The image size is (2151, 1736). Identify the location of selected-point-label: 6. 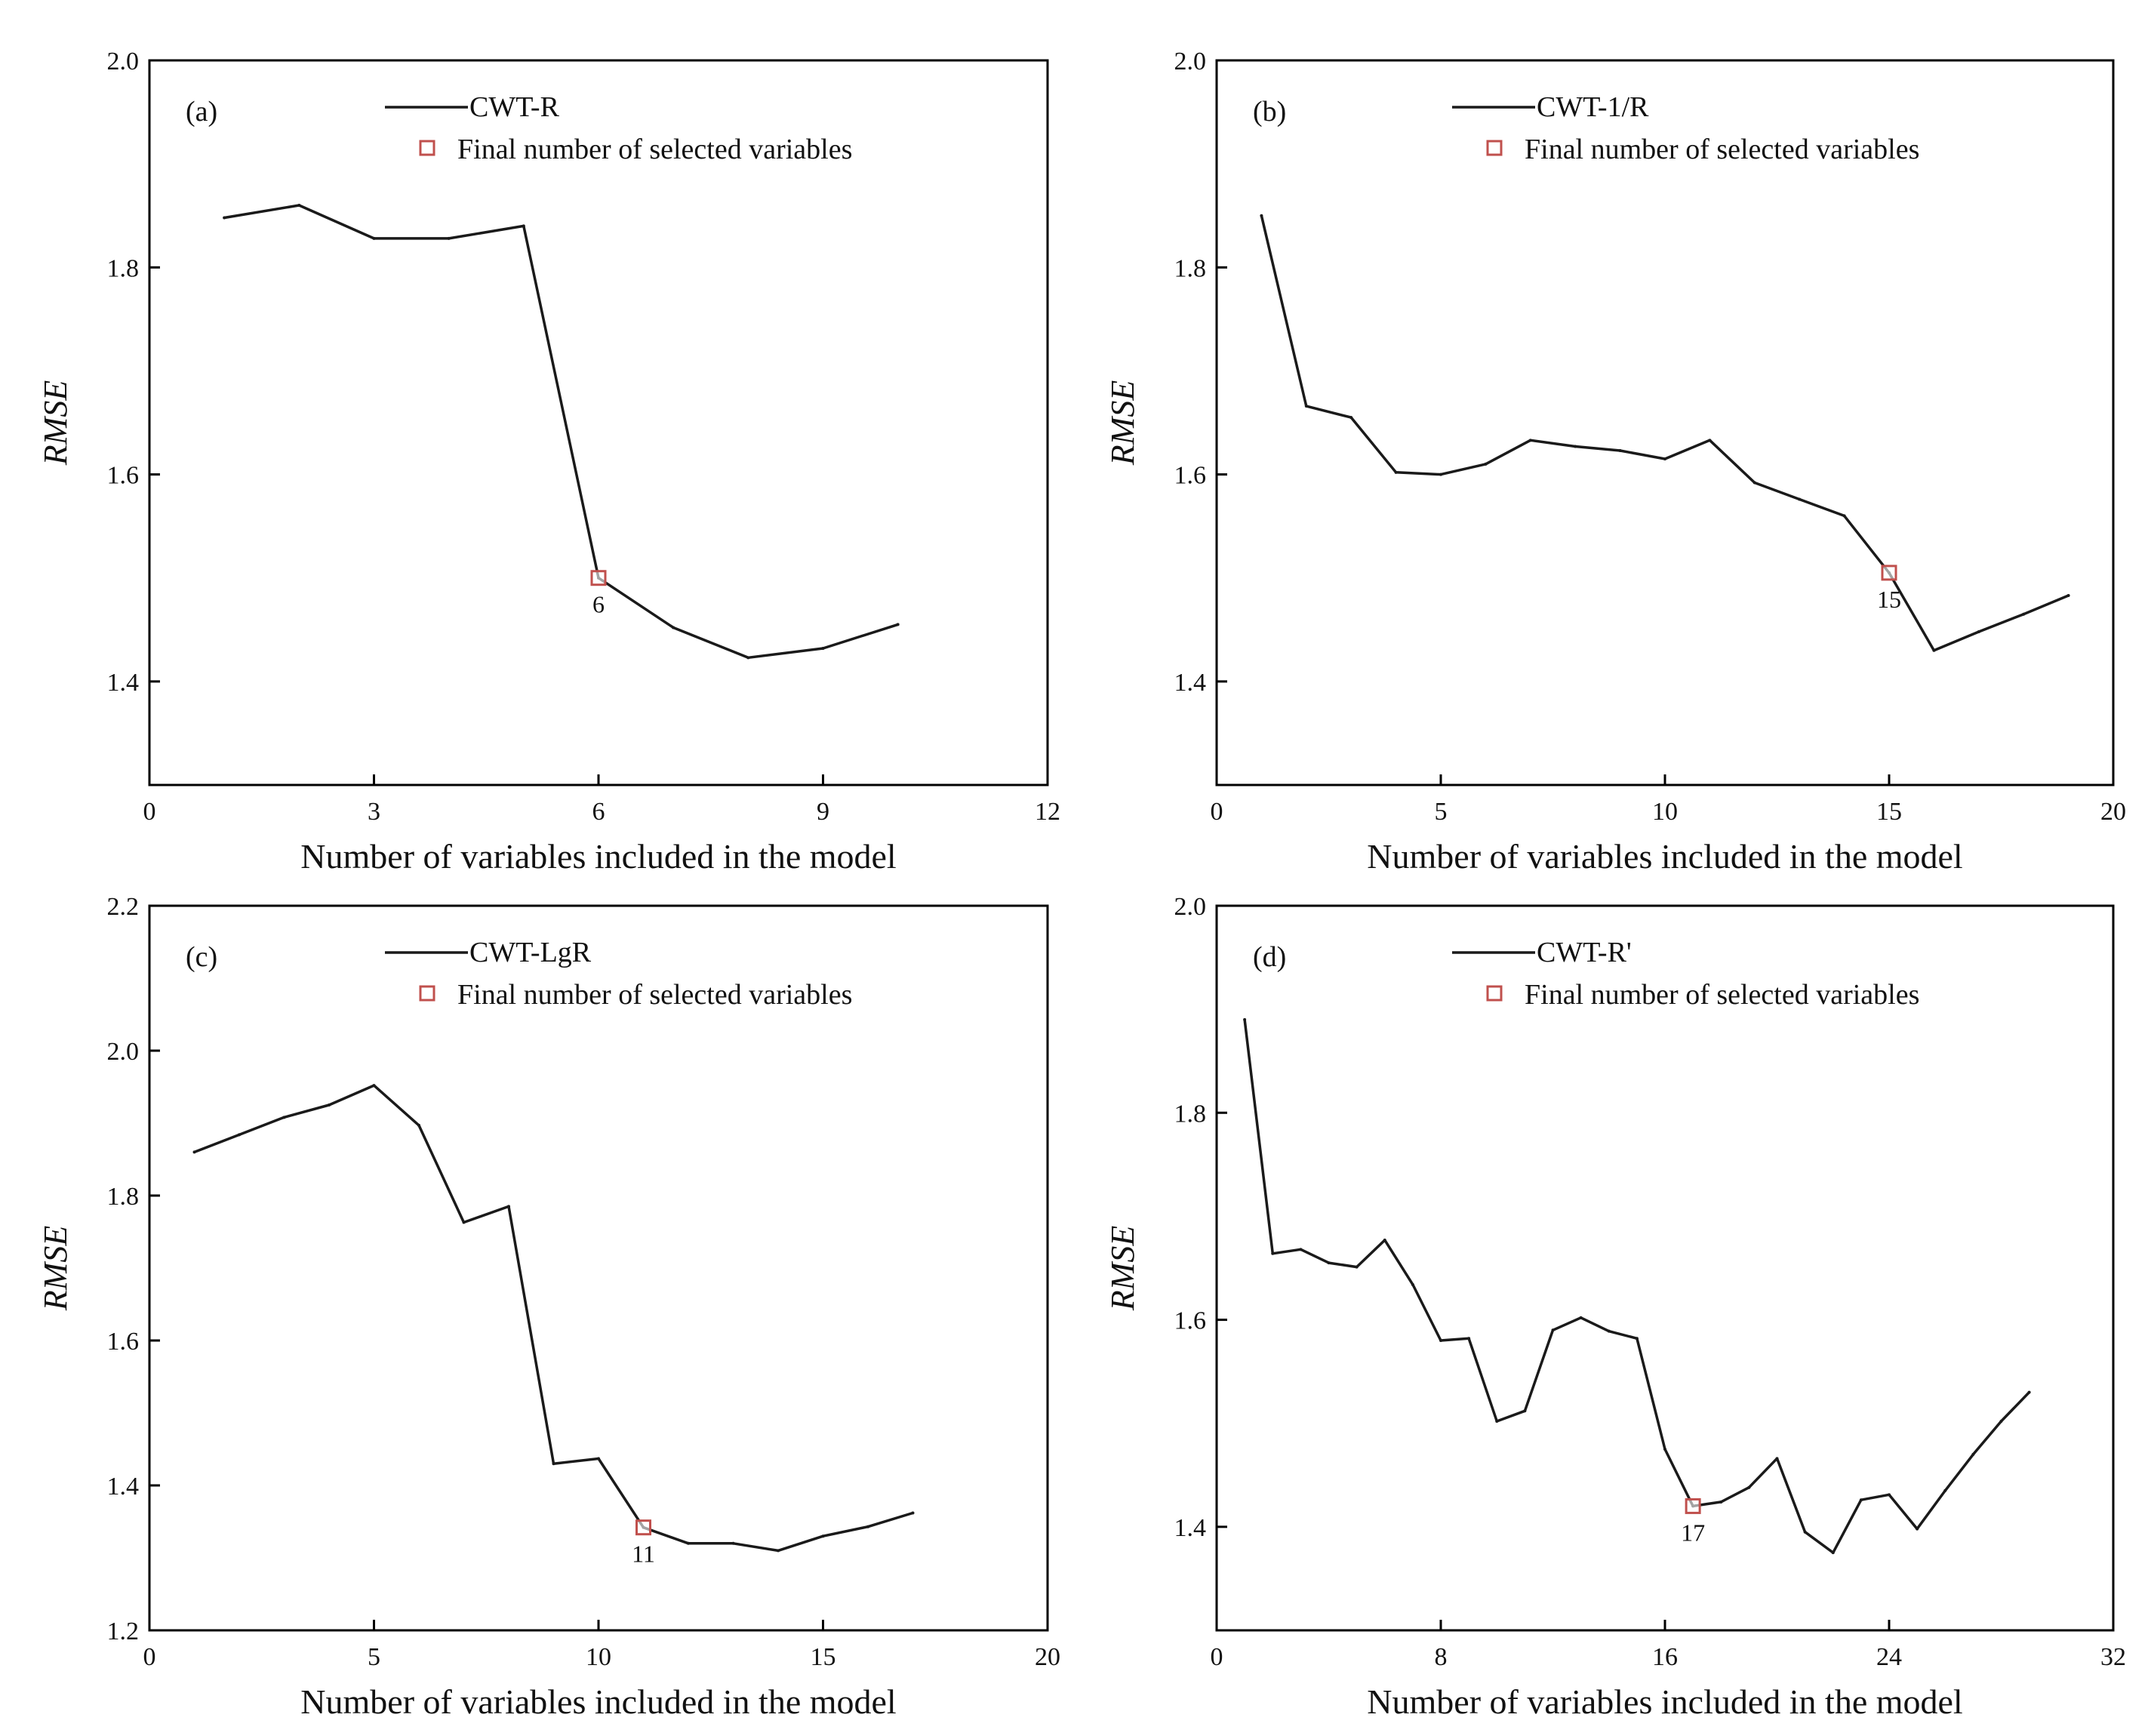
(598, 605).